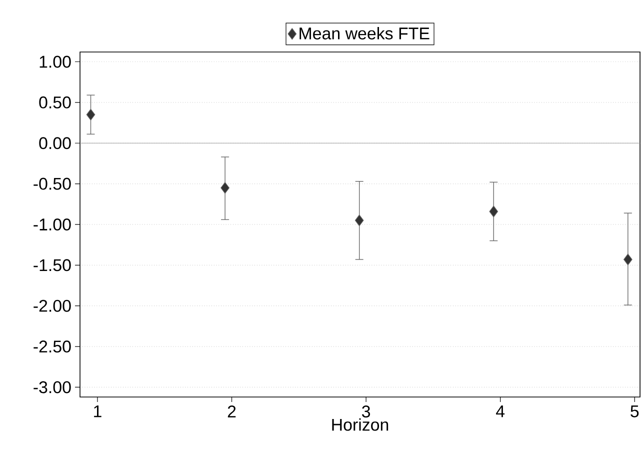  What do you see at coordinates (55, 62) in the screenshot?
I see `y-tick-label: 1.00` at bounding box center [55, 62].